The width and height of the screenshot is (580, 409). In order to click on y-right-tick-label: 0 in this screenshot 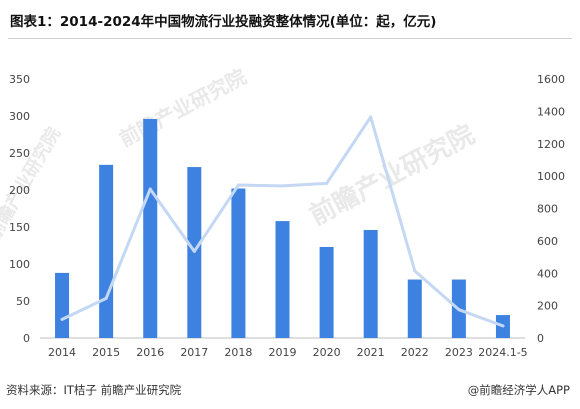, I will do `click(540, 338)`.